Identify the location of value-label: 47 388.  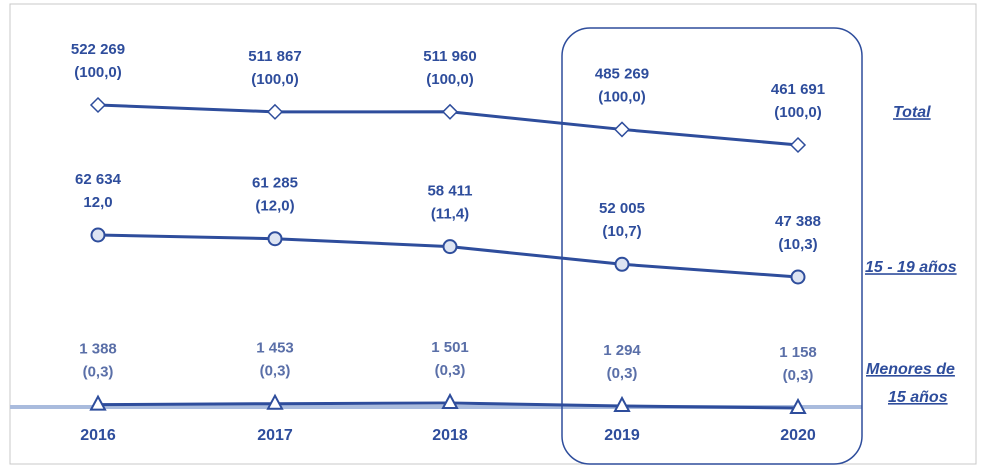
(798, 221).